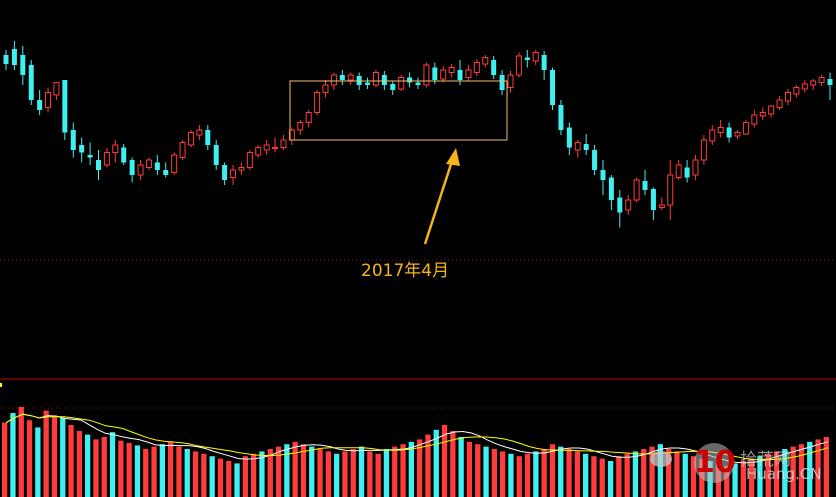 The image size is (836, 497). What do you see at coordinates (398, 110) in the screenshot?
I see `consolidation-box` at bounding box center [398, 110].